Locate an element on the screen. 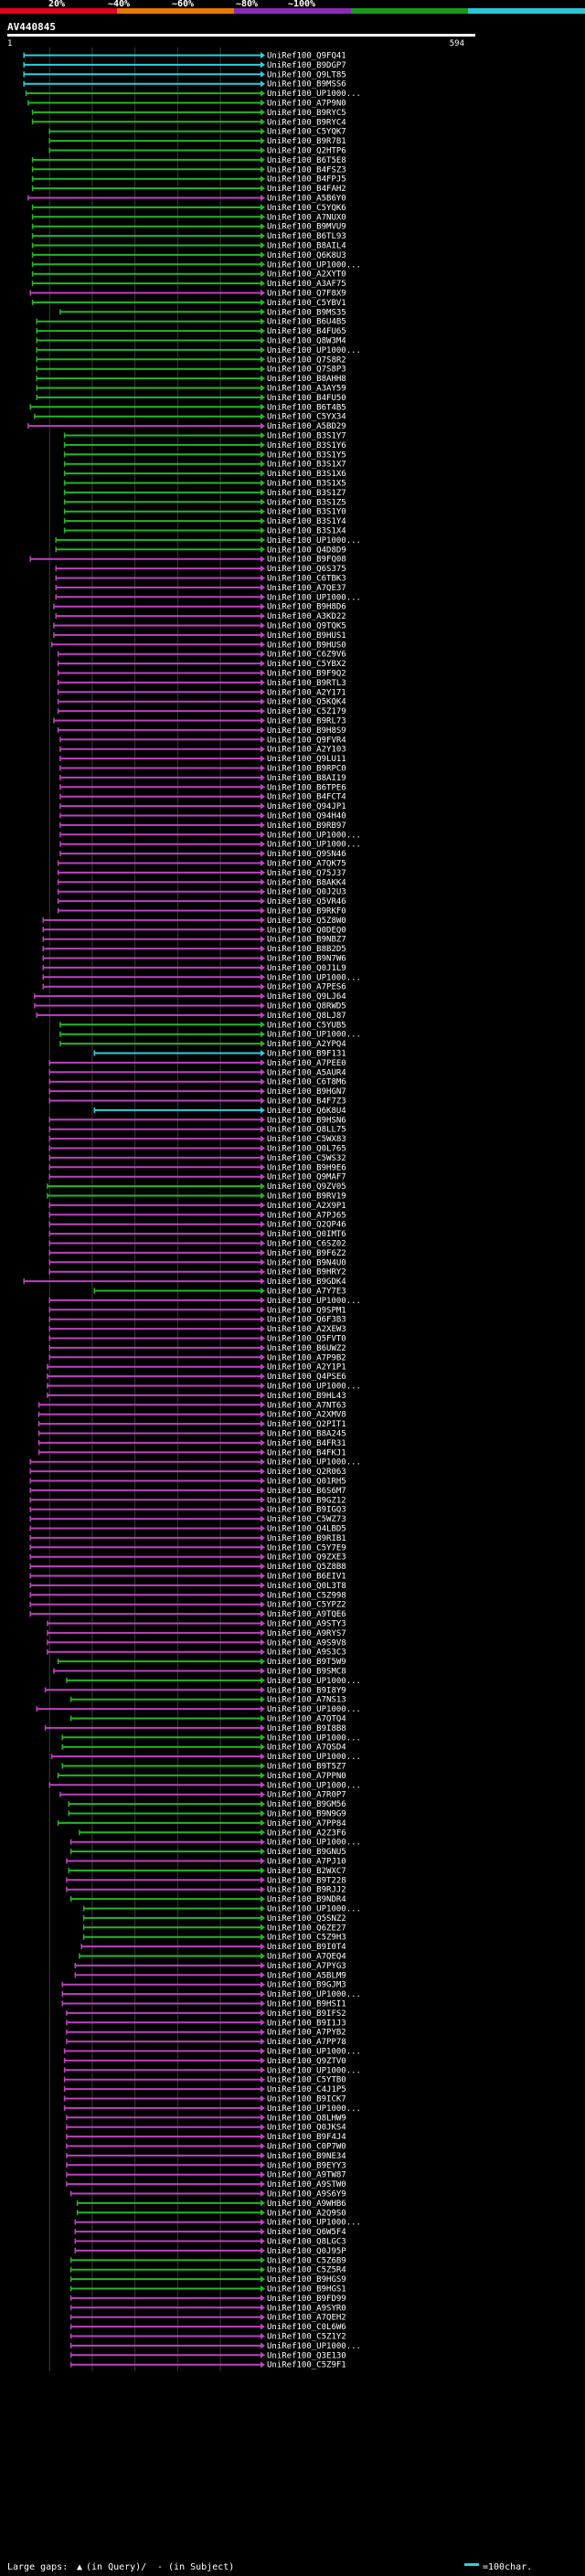 The width and height of the screenshot is (585, 2576). hit-row: UniRef100_B9R7B1 is located at coordinates (197, 141).